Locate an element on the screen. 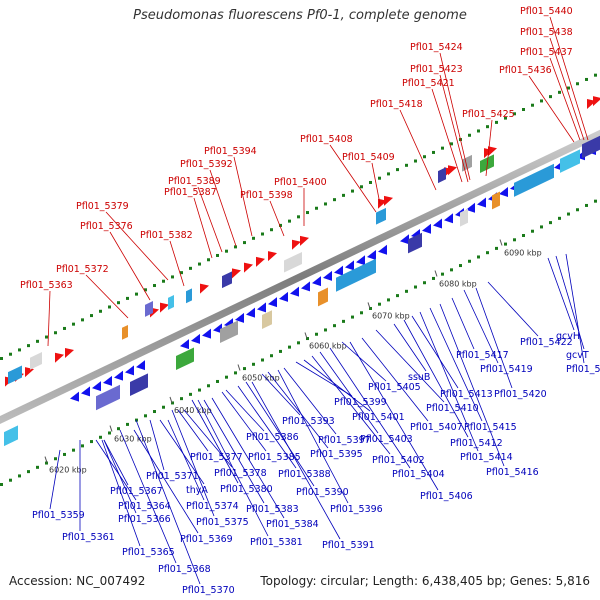 Image resolution: width=600 pixels, height=600 pixels. reverse-gene-label: Pfl01_5399 is located at coordinates (360, 402).